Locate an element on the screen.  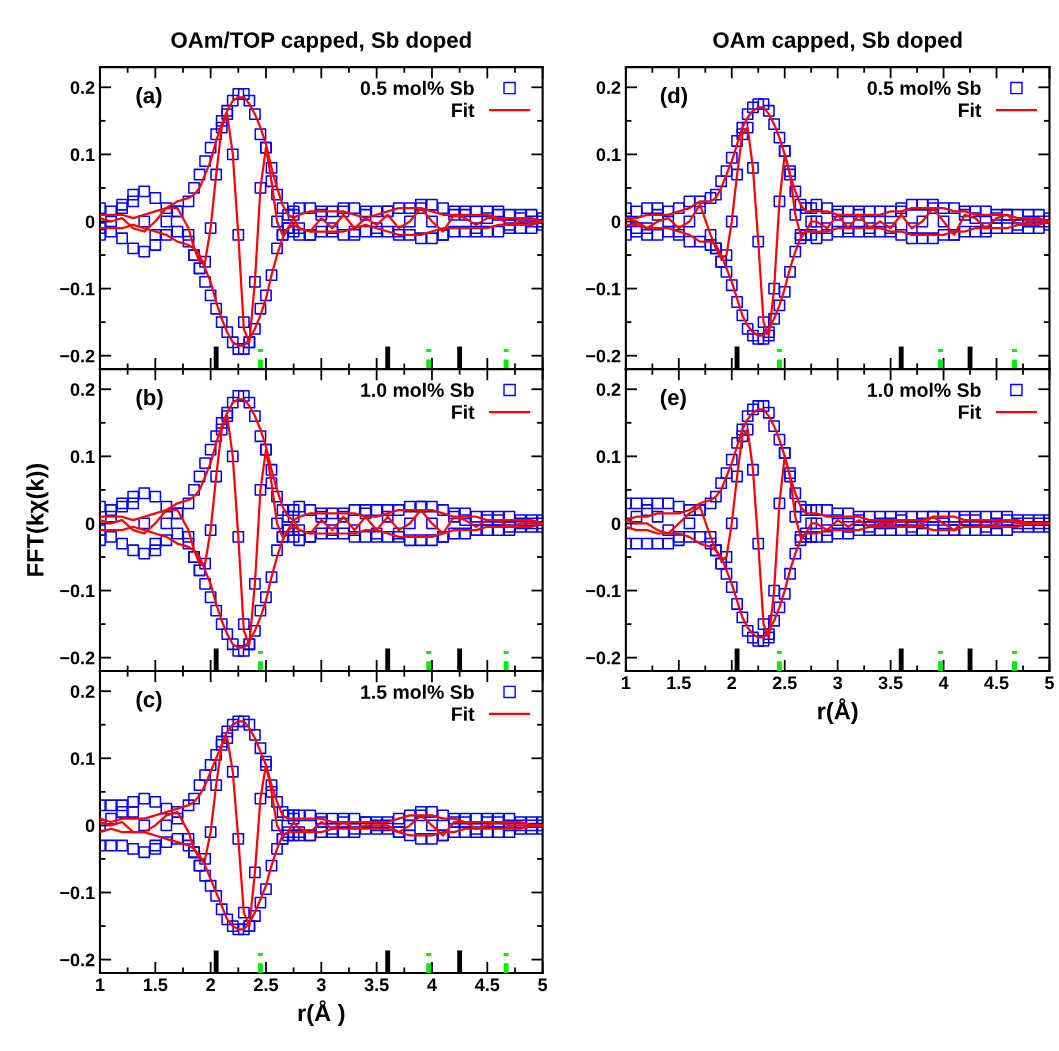
annotation: (c) is located at coordinates (149, 701).